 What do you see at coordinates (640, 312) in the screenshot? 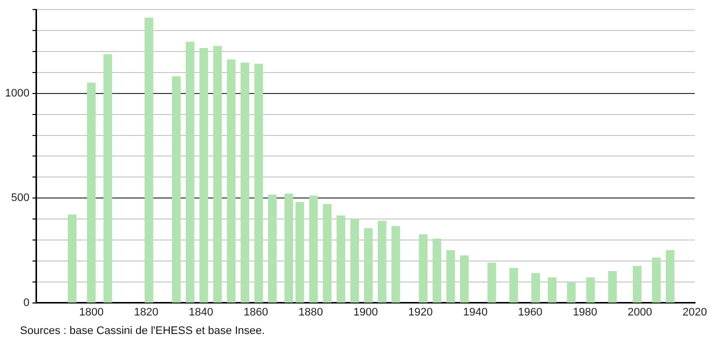
I see `x-tick-label: 2000` at bounding box center [640, 312].